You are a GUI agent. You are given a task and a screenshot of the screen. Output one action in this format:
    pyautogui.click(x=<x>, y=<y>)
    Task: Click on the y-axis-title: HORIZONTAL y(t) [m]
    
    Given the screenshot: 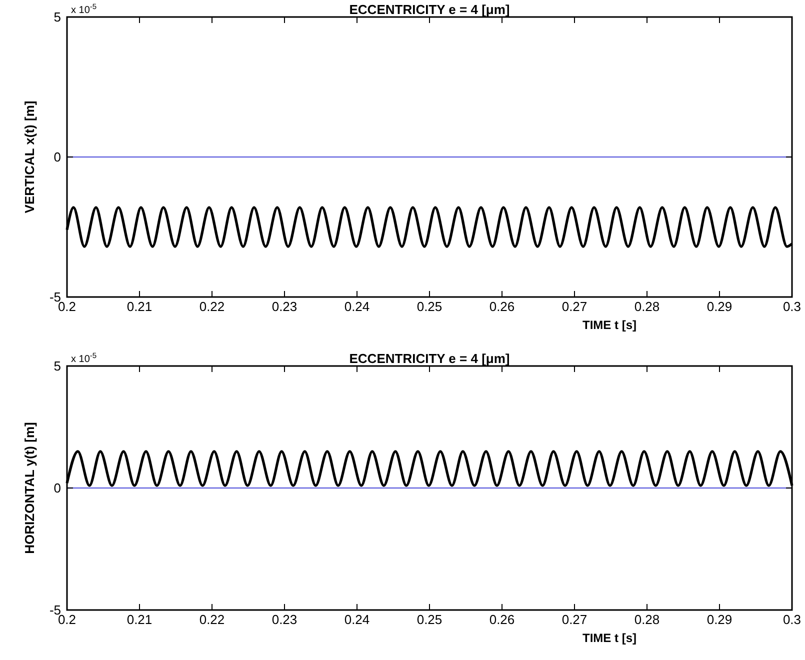 What is the action you would take?
    pyautogui.click(x=29, y=488)
    